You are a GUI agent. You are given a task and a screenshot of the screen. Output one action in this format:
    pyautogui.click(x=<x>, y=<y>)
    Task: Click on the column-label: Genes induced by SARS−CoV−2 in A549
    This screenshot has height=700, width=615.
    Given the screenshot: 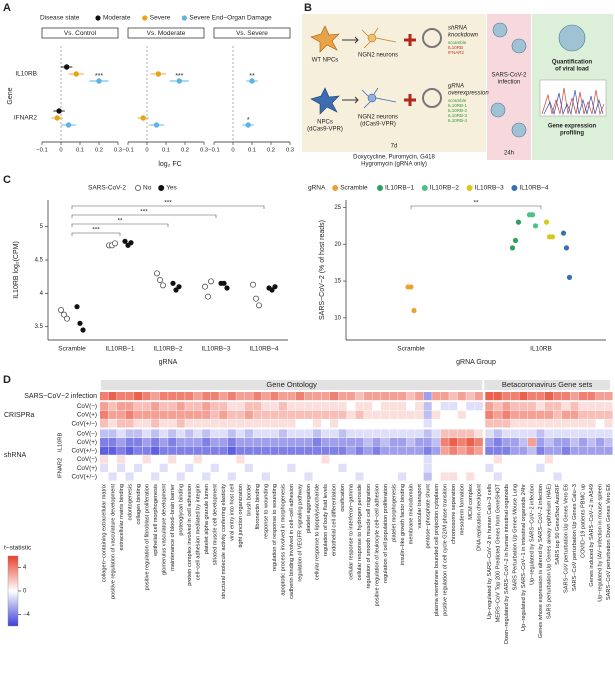 What is the action you would take?
    pyautogui.click(x=592, y=535)
    